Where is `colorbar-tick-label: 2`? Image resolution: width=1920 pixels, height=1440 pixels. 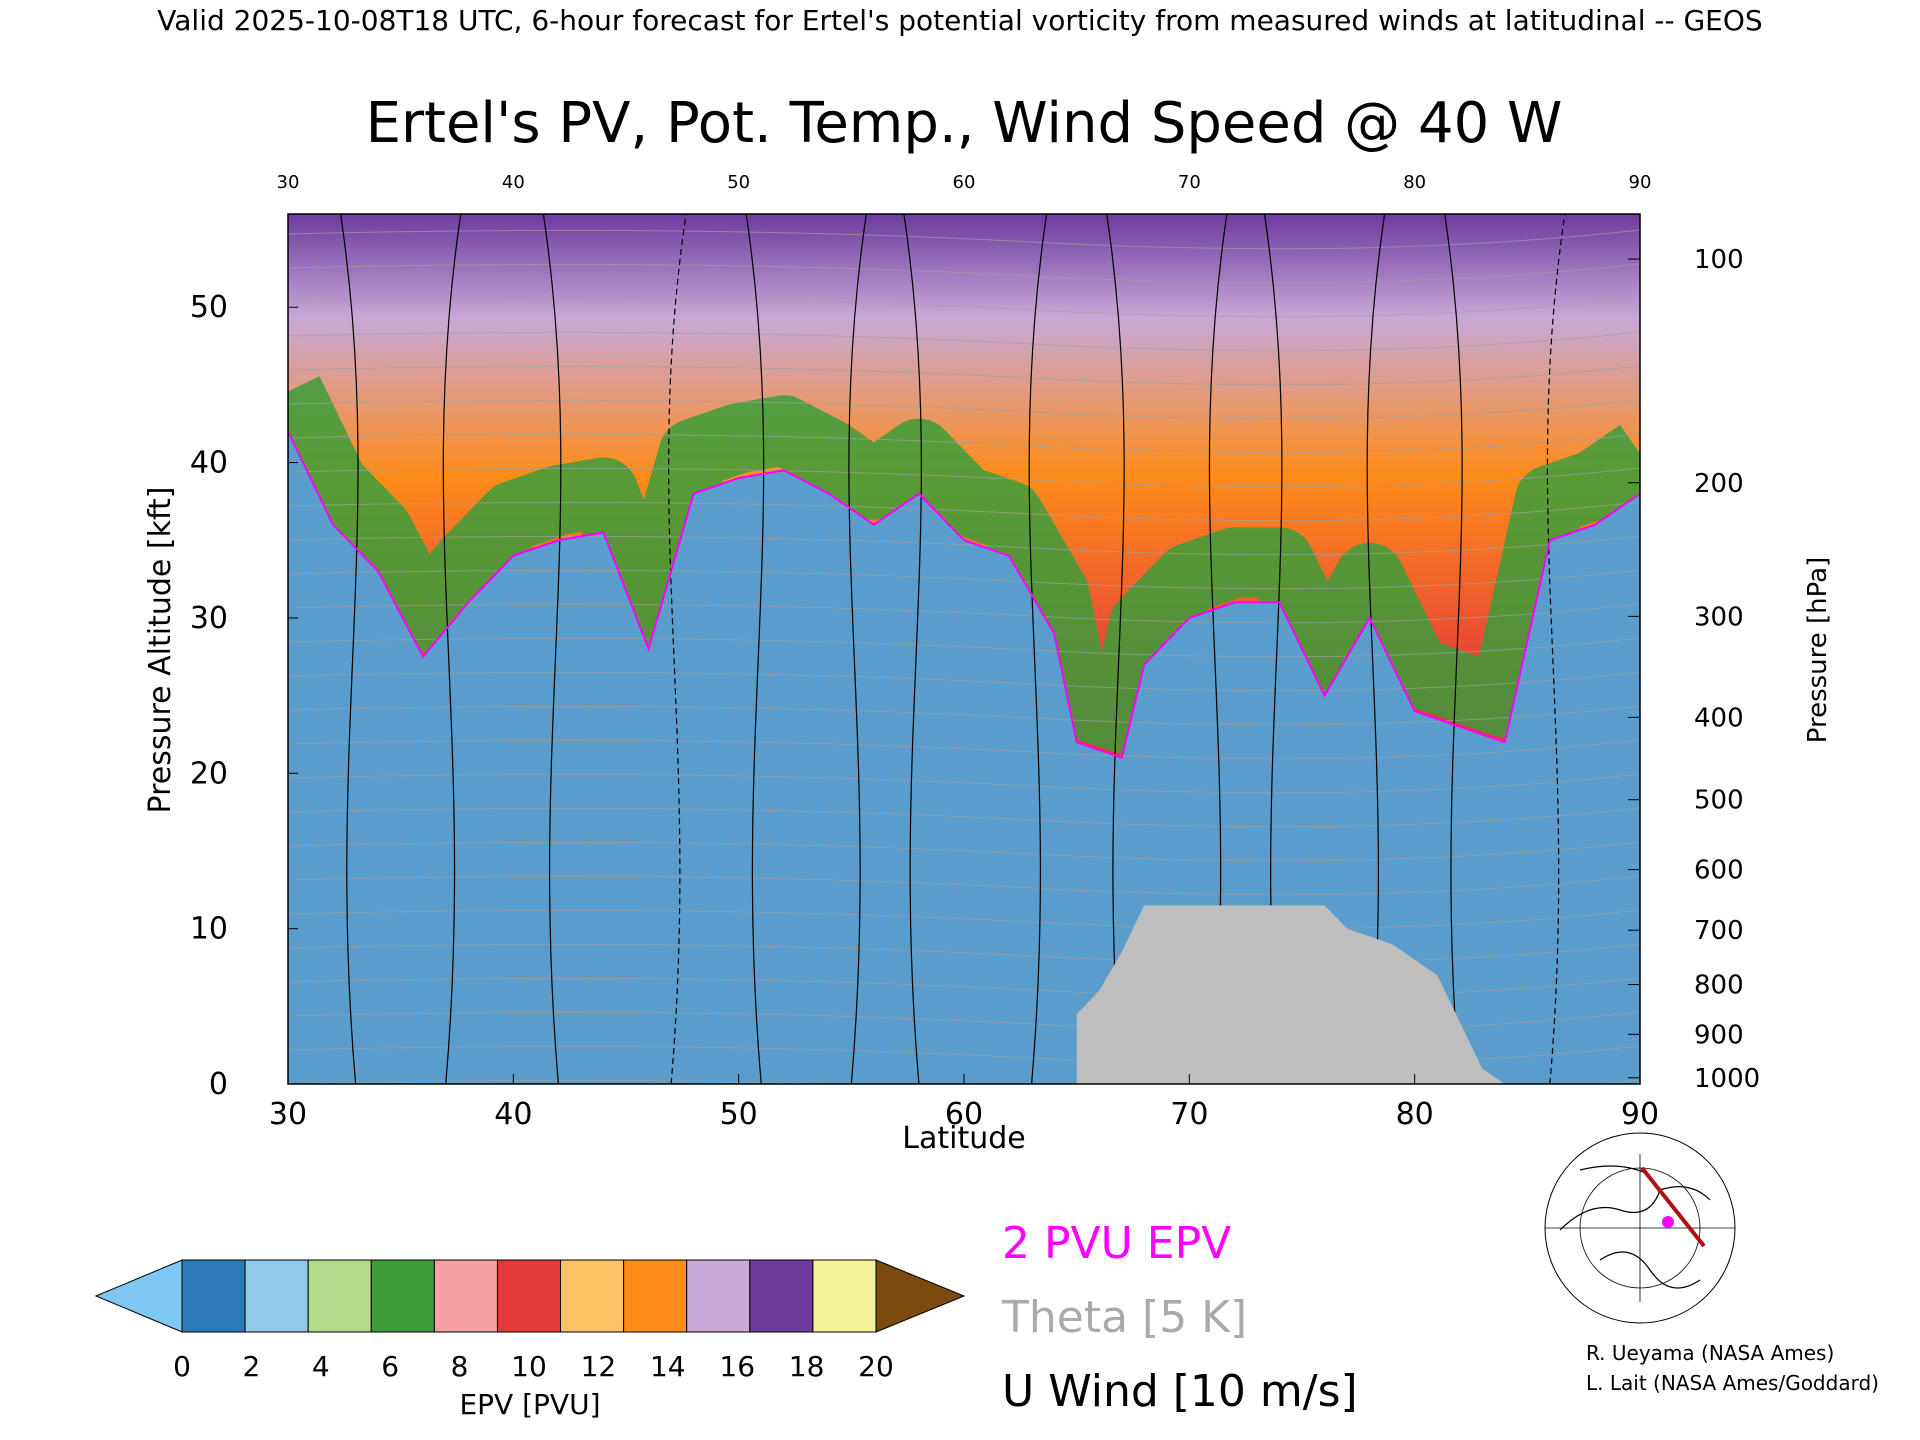 colorbar-tick-label: 2 is located at coordinates (251, 1366).